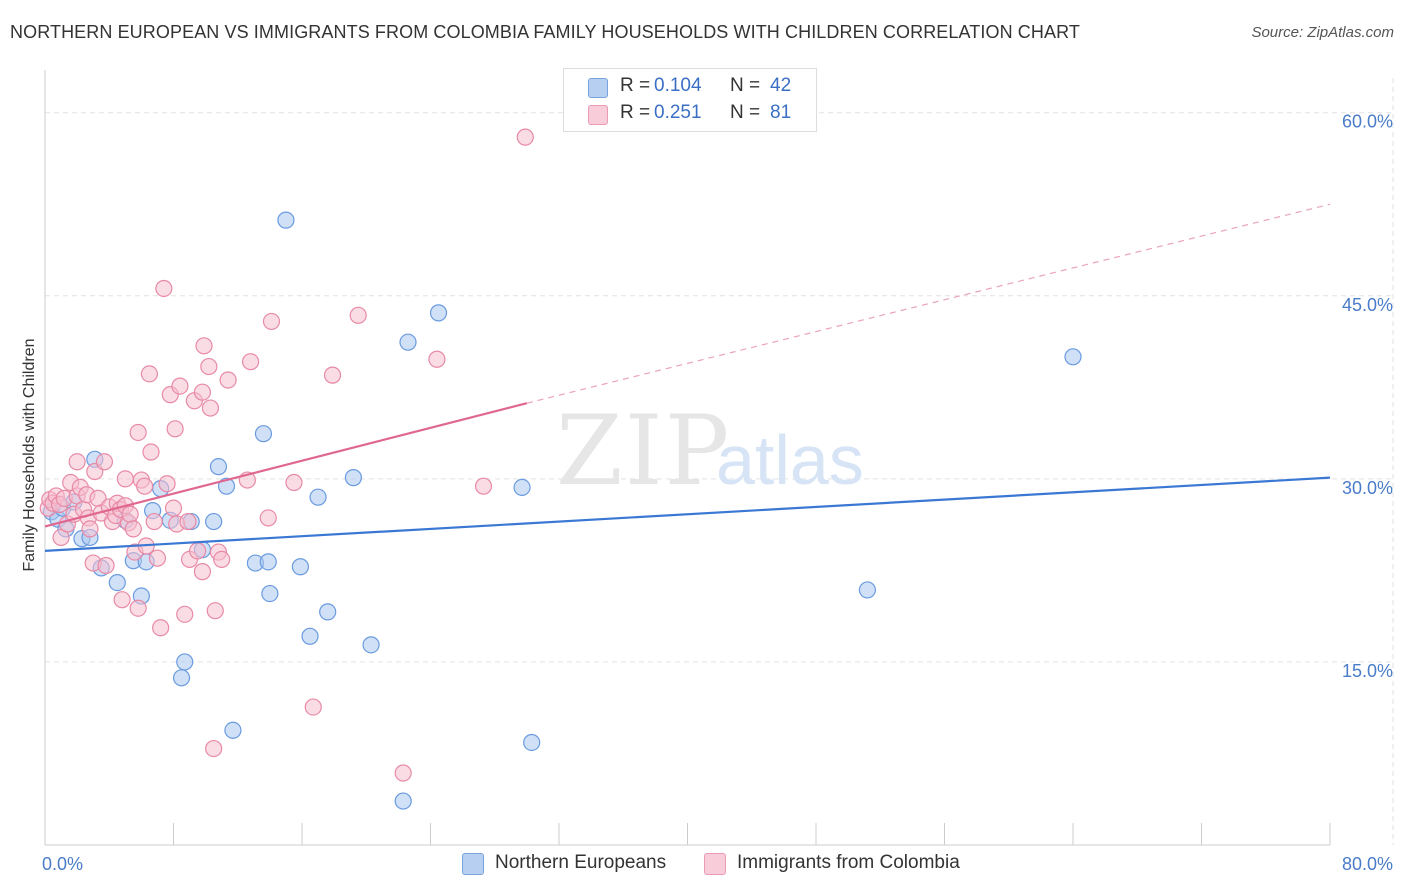  I want to click on legend-label-northern-europeans: Northern Europeans, so click(581, 862).